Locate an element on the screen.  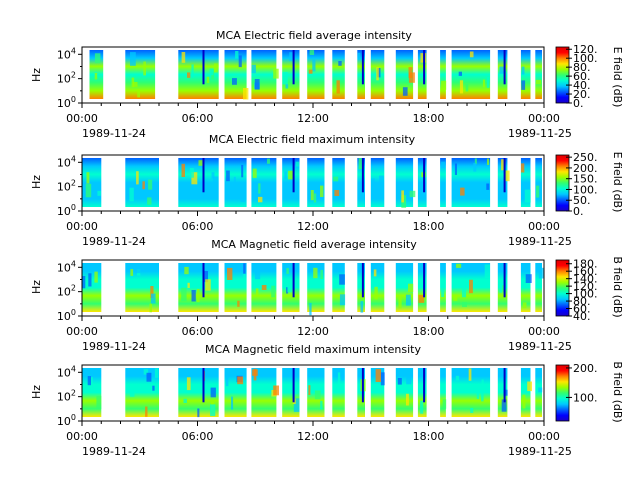
x-date-start: 1989-11-24 is located at coordinates (114, 133).